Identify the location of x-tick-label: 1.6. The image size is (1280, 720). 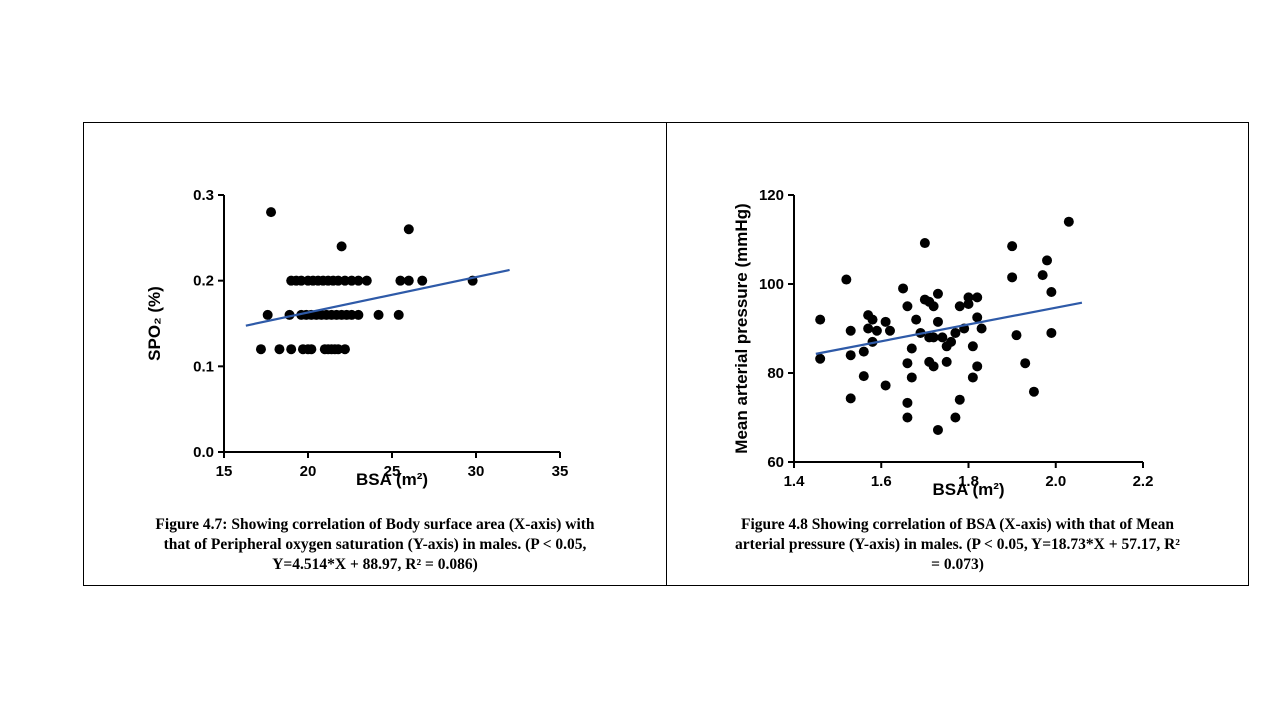
(881, 481).